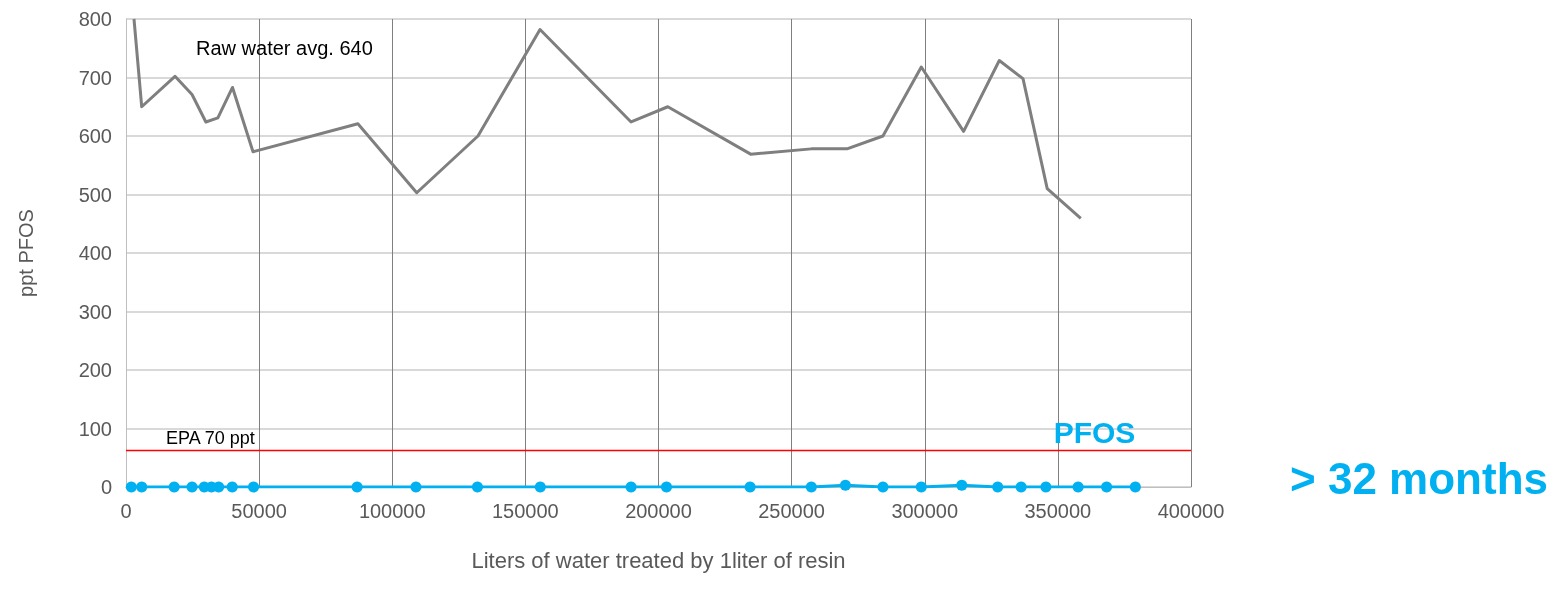  Describe the element at coordinates (1419, 478) in the screenshot. I see `text: > 32 months` at that location.